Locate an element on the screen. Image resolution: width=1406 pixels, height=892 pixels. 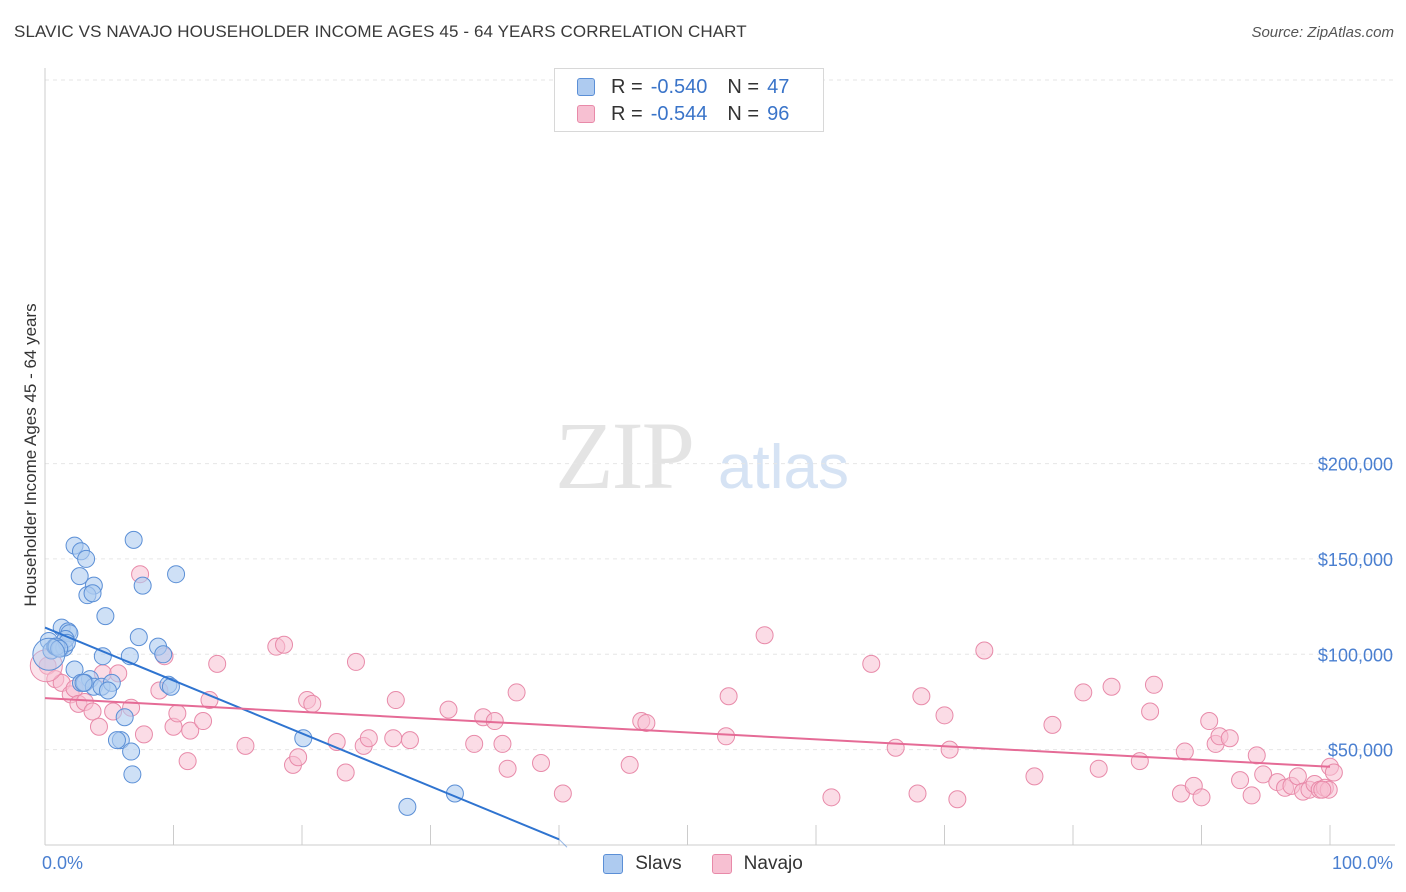
navajo-trend-line is located at coordinates (687, 732).